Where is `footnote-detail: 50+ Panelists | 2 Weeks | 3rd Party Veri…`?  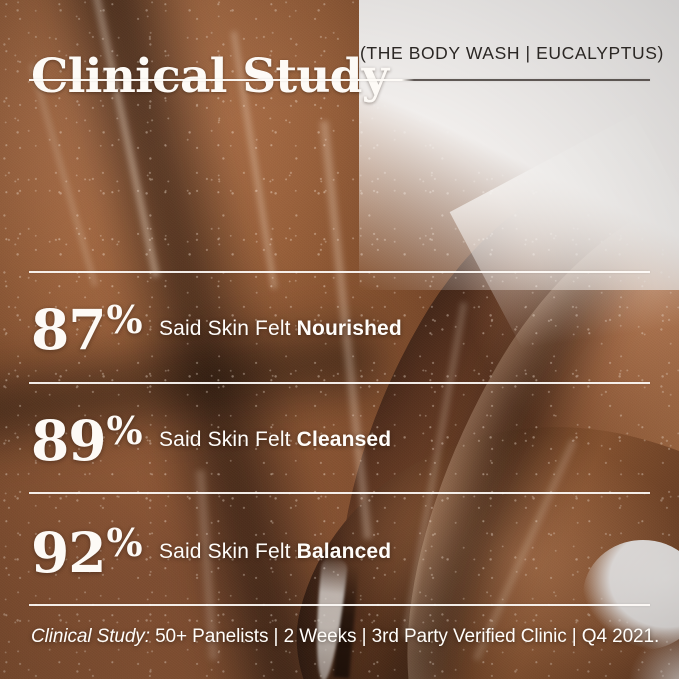 footnote-detail: 50+ Panelists | 2 Weeks | 3rd Party Veri… is located at coordinates (404, 636).